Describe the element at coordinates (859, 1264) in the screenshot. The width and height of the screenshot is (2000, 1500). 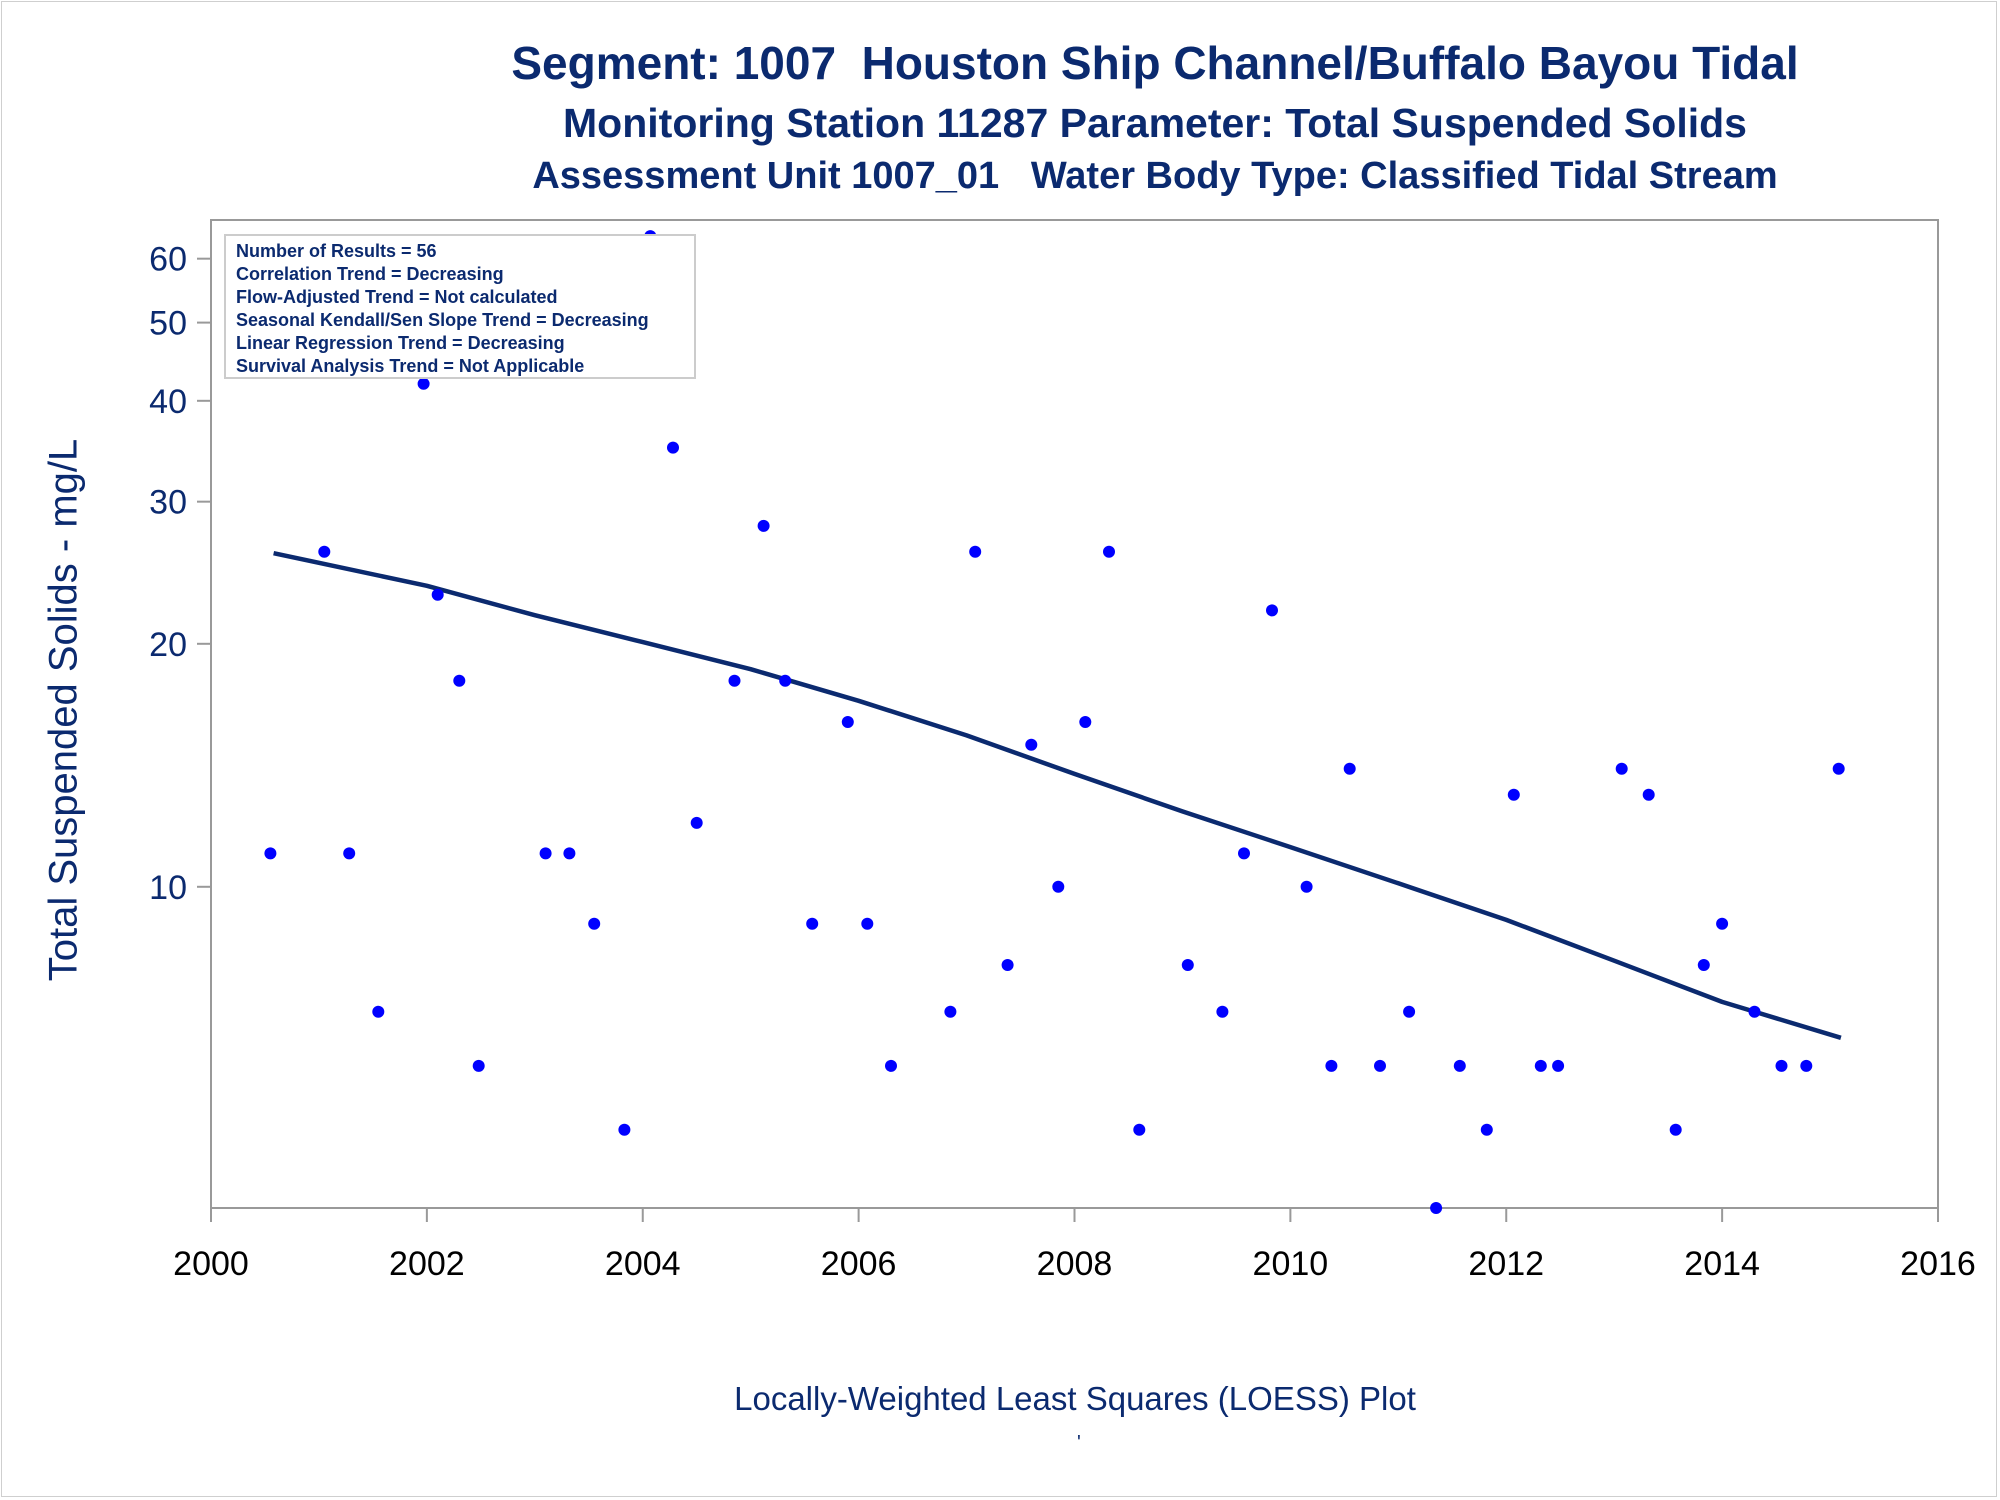
I see `x-tick-label: 2006` at that location.